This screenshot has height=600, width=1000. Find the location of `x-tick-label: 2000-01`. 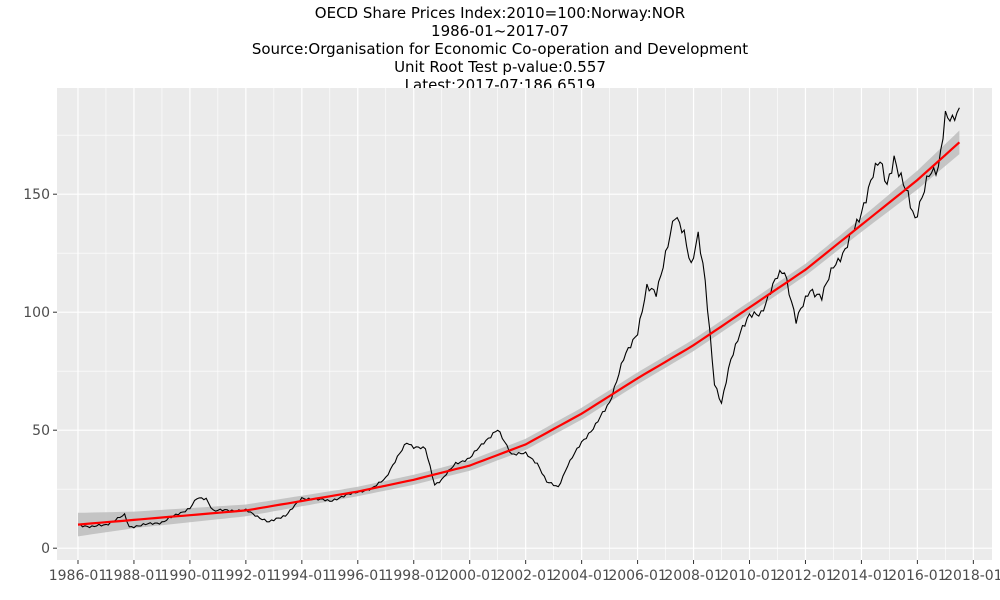

x-tick-label: 2000-01 is located at coordinates (469, 576).